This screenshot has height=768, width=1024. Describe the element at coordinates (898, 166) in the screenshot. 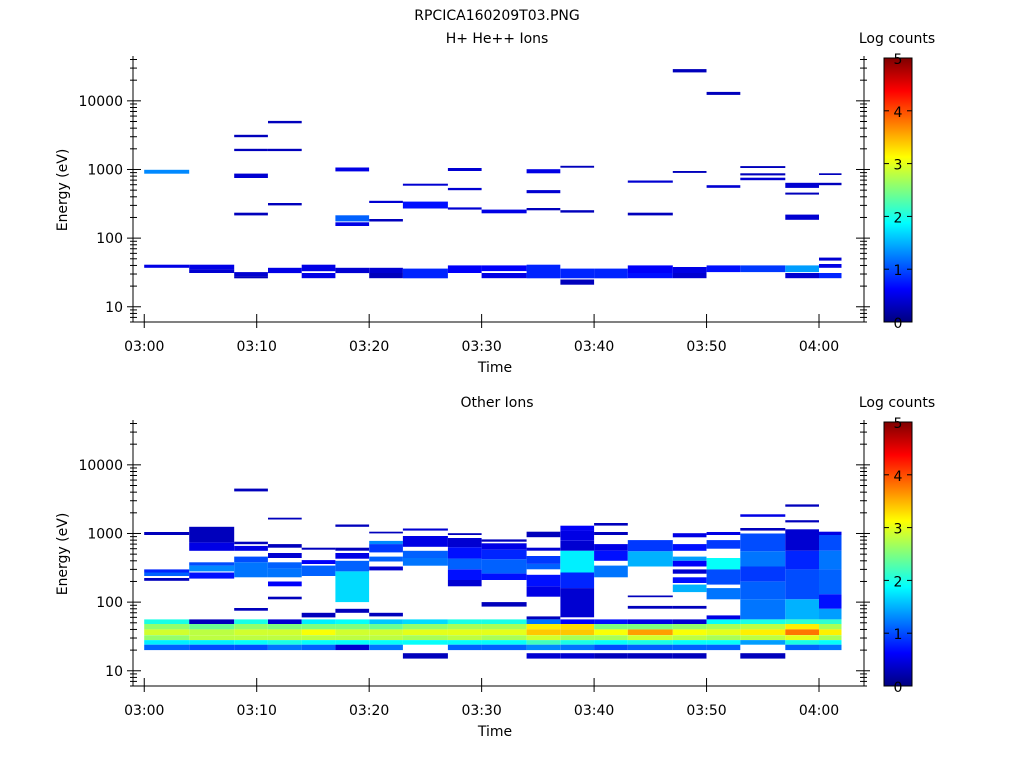

I see `colorbar-tick-label: 3` at that location.